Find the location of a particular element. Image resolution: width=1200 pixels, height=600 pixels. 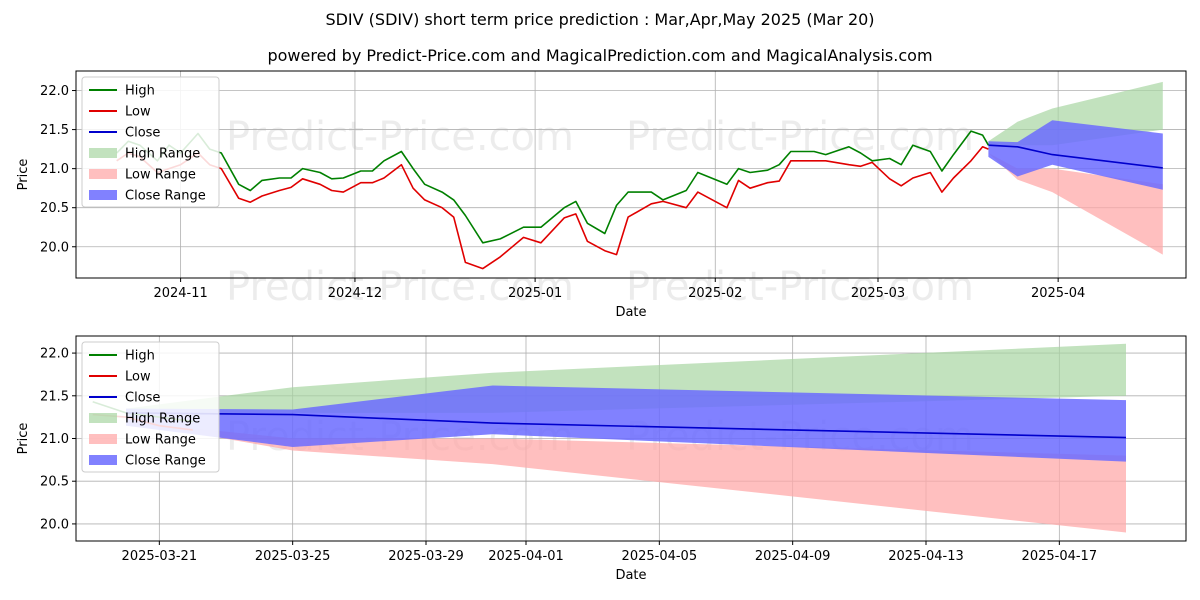

x-tick-label: 2025-04-05 is located at coordinates (660, 556).